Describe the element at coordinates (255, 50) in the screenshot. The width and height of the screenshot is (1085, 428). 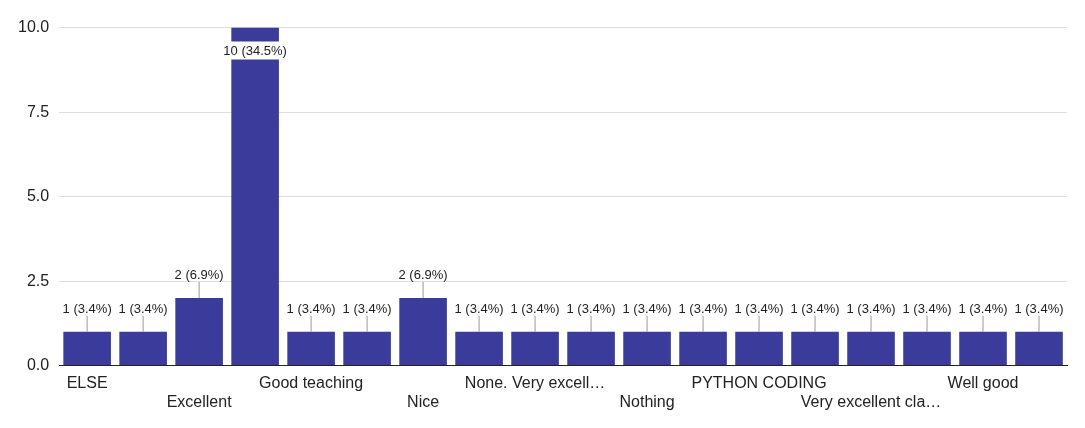
I see `data-label: 10 (34.5%)` at that location.